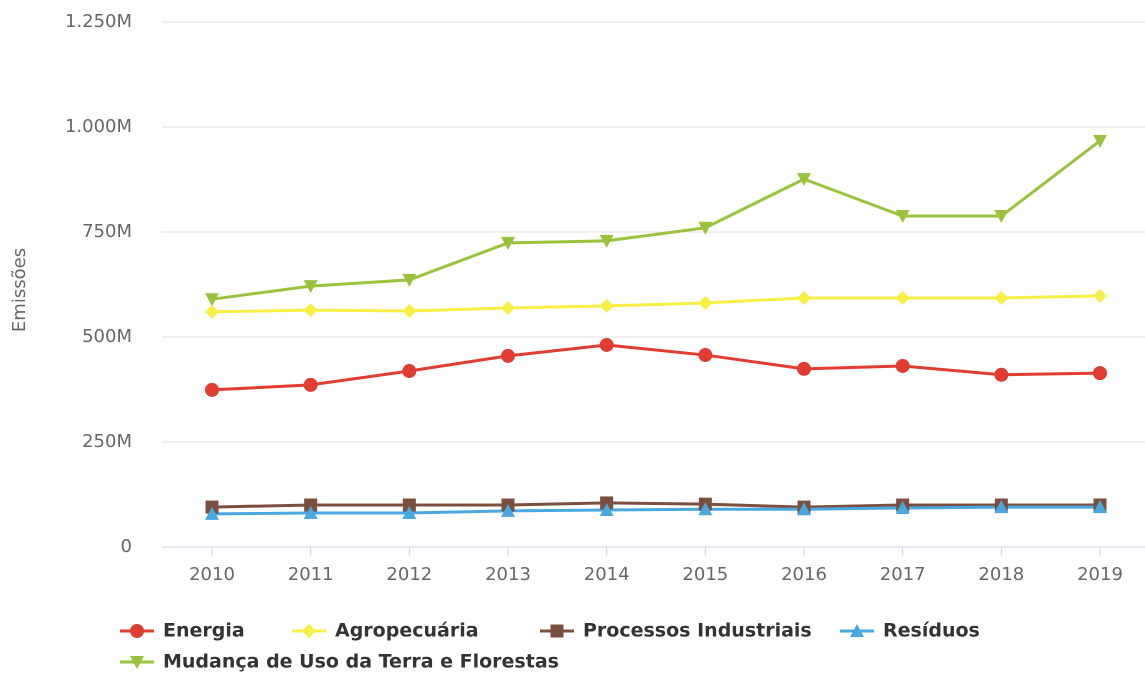 The image size is (1145, 673). Describe the element at coordinates (1001, 574) in the screenshot. I see `x-tick-label: 2018` at that location.